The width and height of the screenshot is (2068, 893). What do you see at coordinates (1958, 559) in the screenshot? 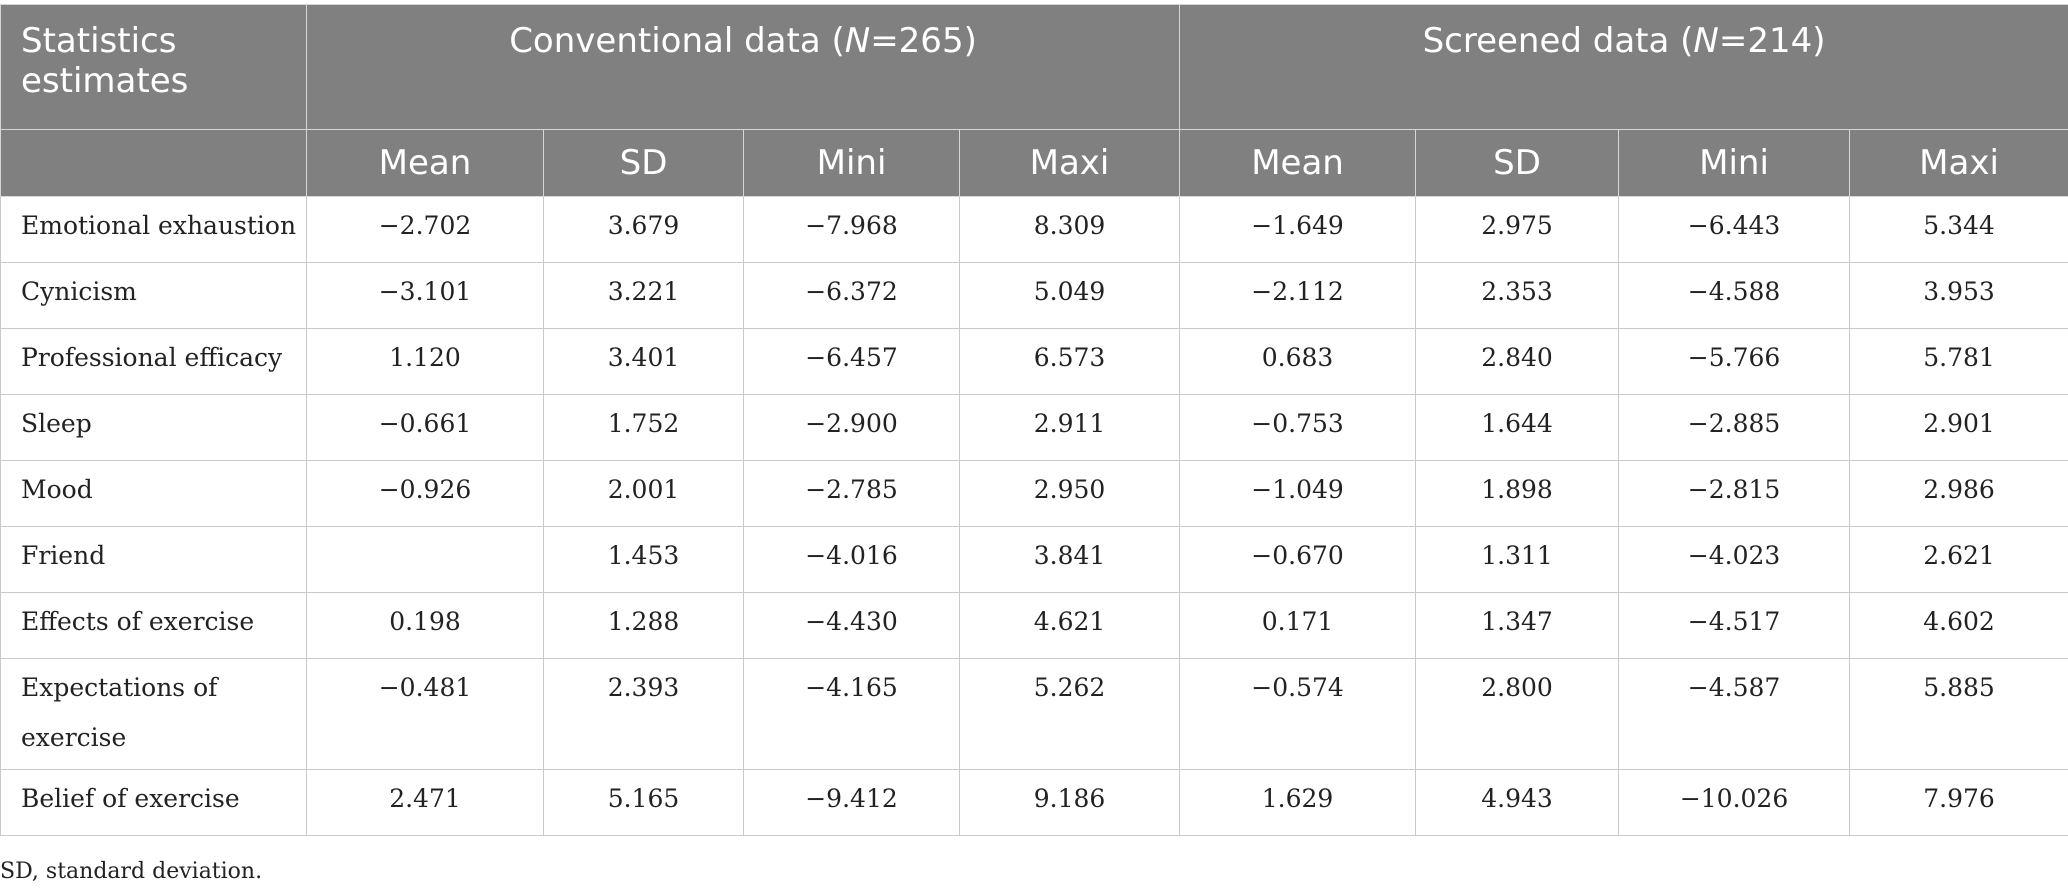
I see `table-cell: 2.621` at bounding box center [1958, 559].